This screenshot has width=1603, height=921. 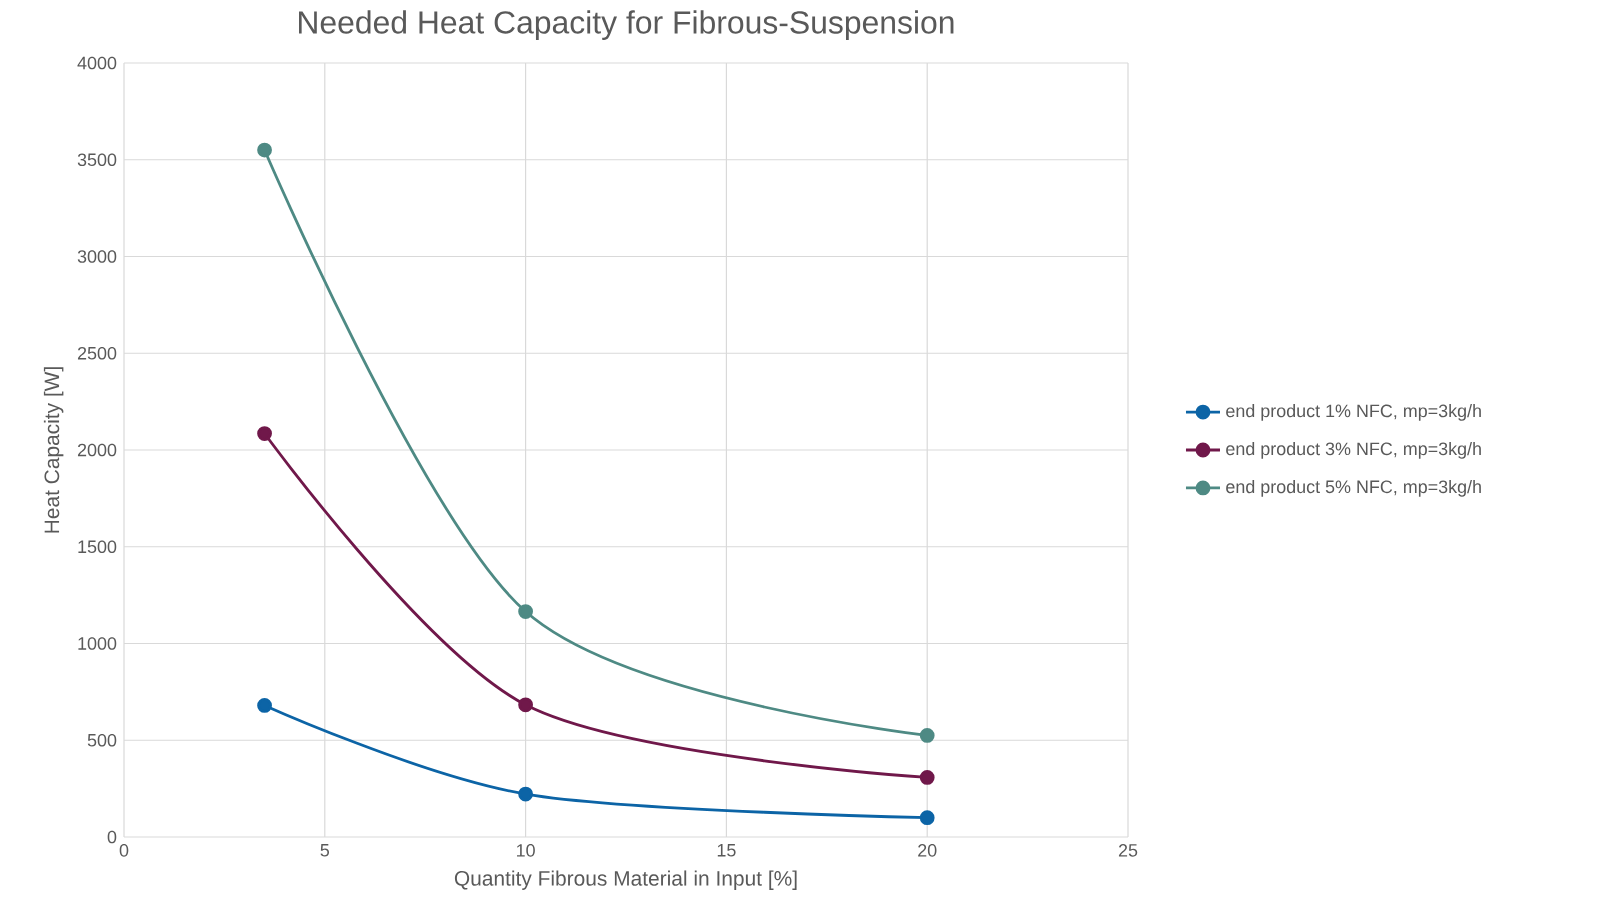 I want to click on y-tick-label: 1500, so click(x=97, y=547).